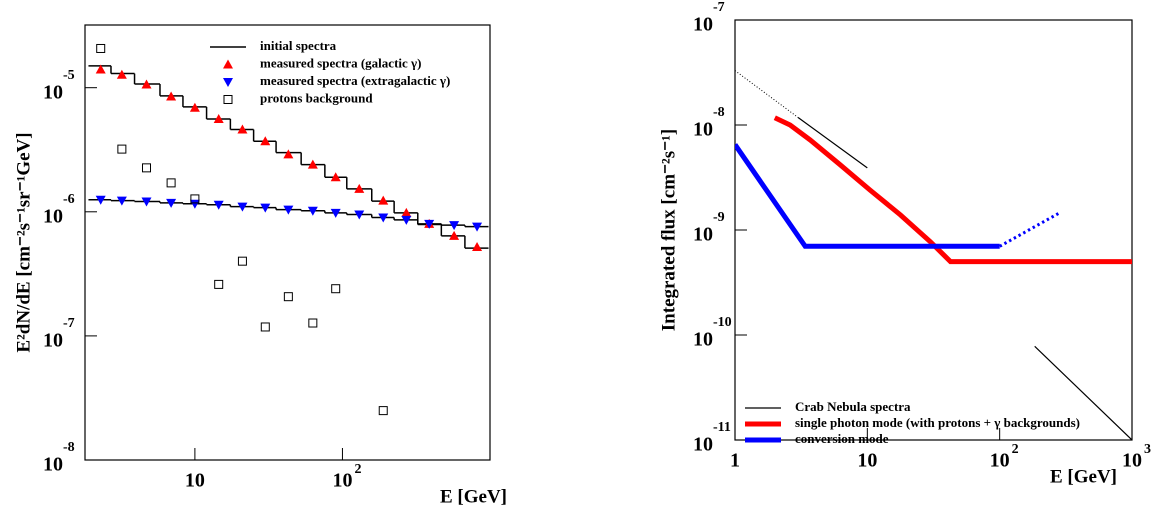 This screenshot has width=1161, height=510. Describe the element at coordinates (355, 80) in the screenshot. I see `legend-label: measured spectra (extragalactic γ)` at that location.